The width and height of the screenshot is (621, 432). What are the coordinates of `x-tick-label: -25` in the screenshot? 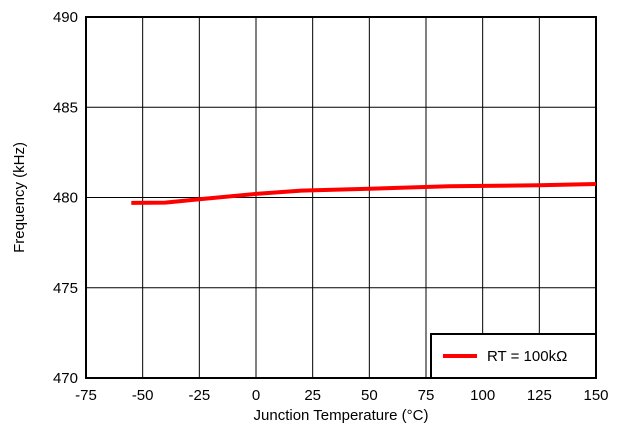 It's located at (199, 395).